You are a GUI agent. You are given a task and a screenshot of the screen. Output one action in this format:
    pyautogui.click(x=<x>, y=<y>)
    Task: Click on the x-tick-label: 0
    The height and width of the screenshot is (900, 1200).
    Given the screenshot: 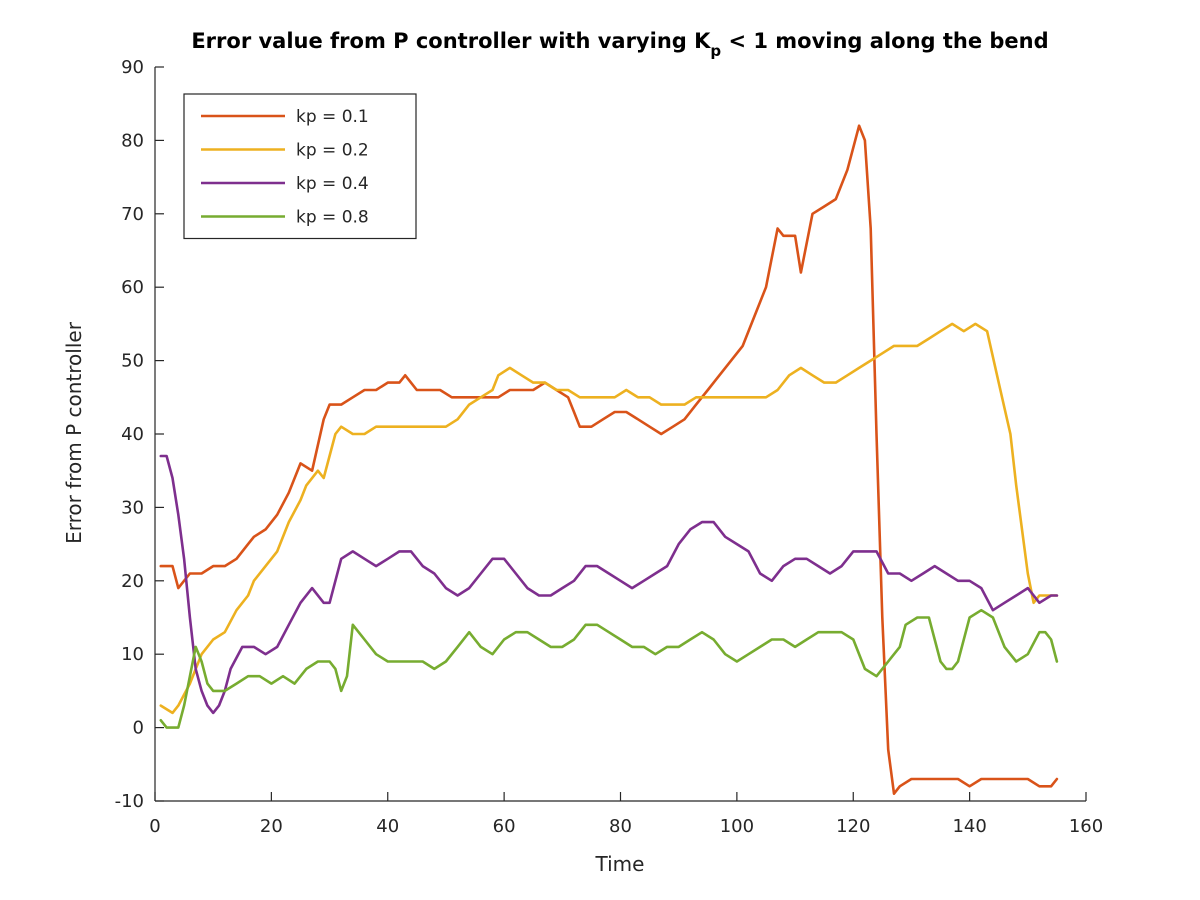 What is the action you would take?
    pyautogui.click(x=154, y=826)
    